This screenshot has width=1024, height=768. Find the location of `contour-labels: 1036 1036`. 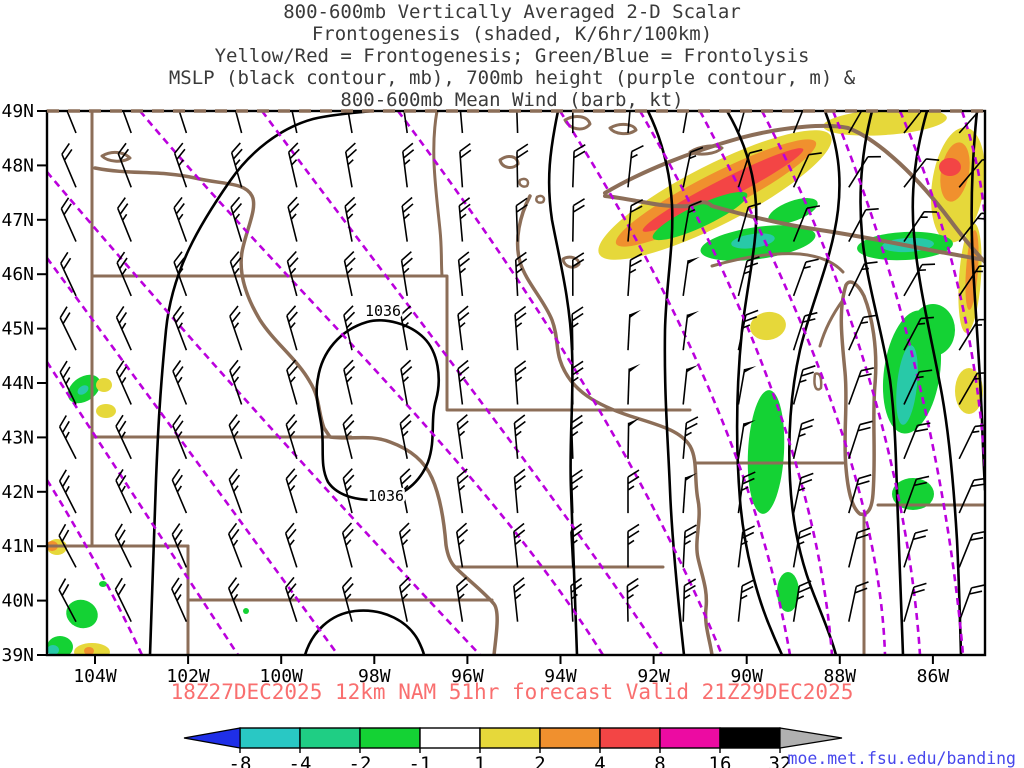

contour-labels: 1036 1036 is located at coordinates (384, 404).